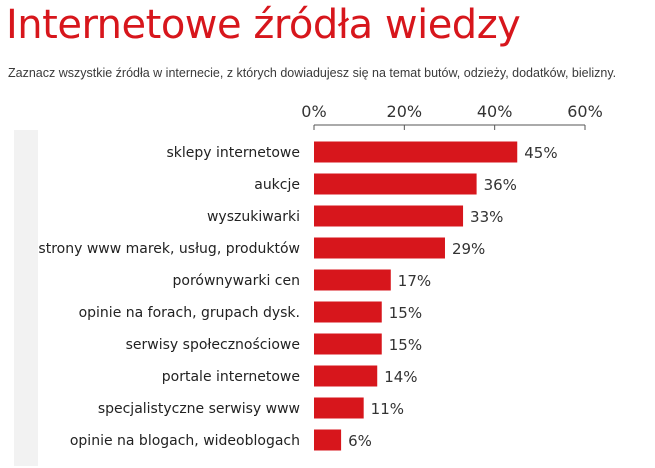 This screenshot has height=468, width=655. What do you see at coordinates (400, 377) in the screenshot?
I see `value-label: 14%` at bounding box center [400, 377].